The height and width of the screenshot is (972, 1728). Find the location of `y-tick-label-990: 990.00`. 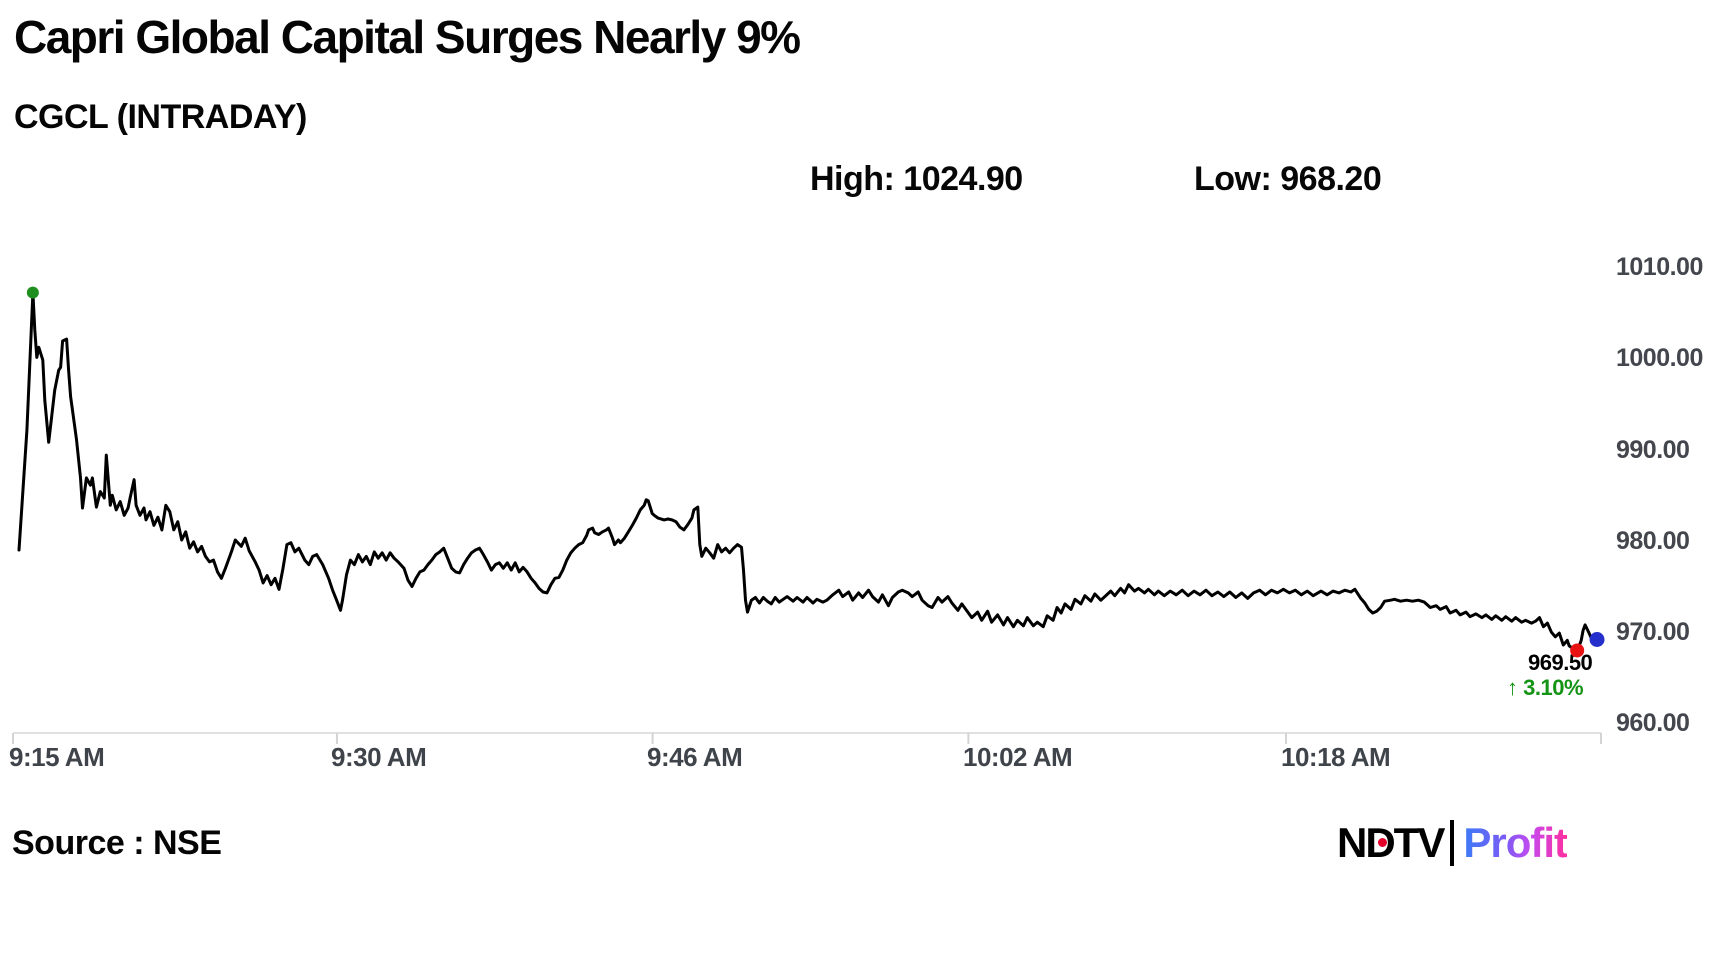

y-tick-label-990: 990.00 is located at coordinates (1653, 450).